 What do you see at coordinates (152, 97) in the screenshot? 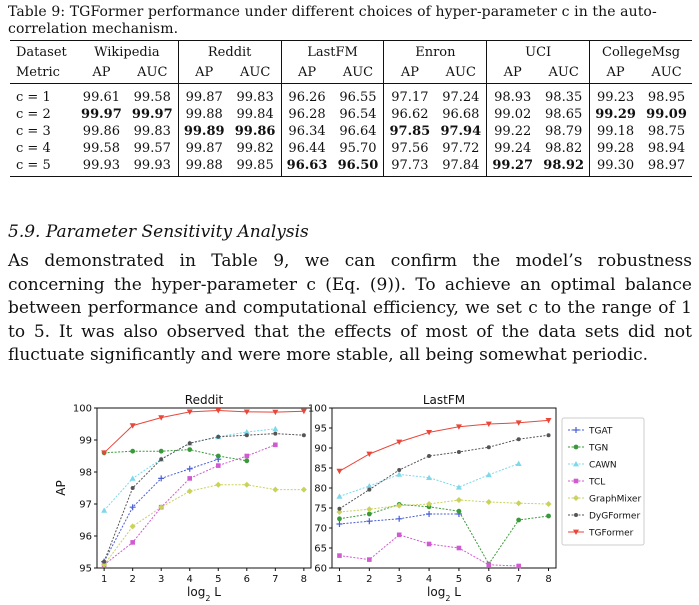
I see `table-cell: 99.58` at bounding box center [152, 97].